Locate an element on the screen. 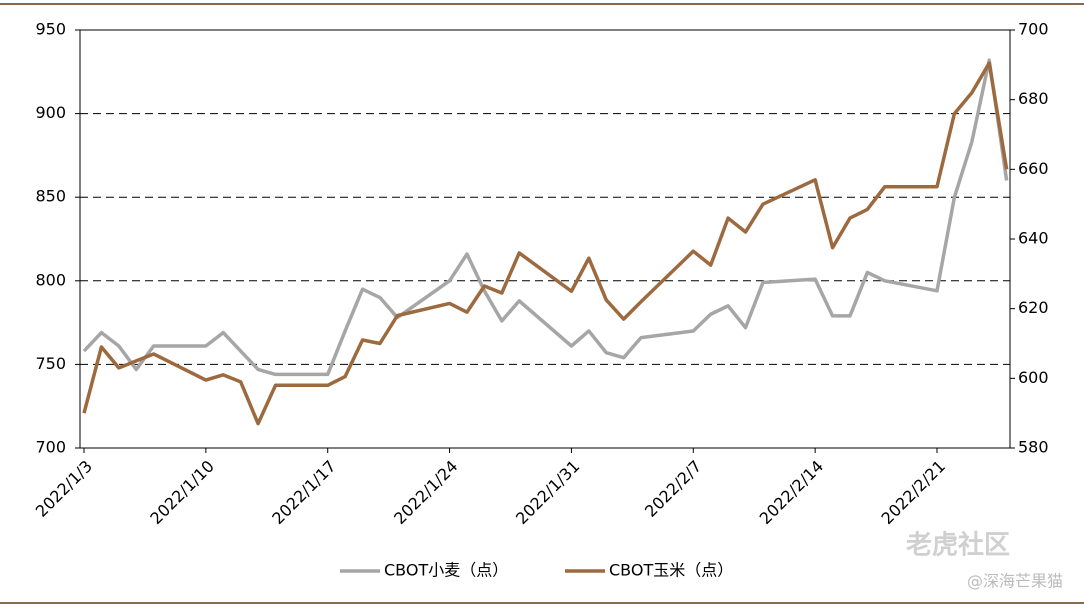 The height and width of the screenshot is (608, 1084). watermark: 老虎社区 is located at coordinates (958, 545).